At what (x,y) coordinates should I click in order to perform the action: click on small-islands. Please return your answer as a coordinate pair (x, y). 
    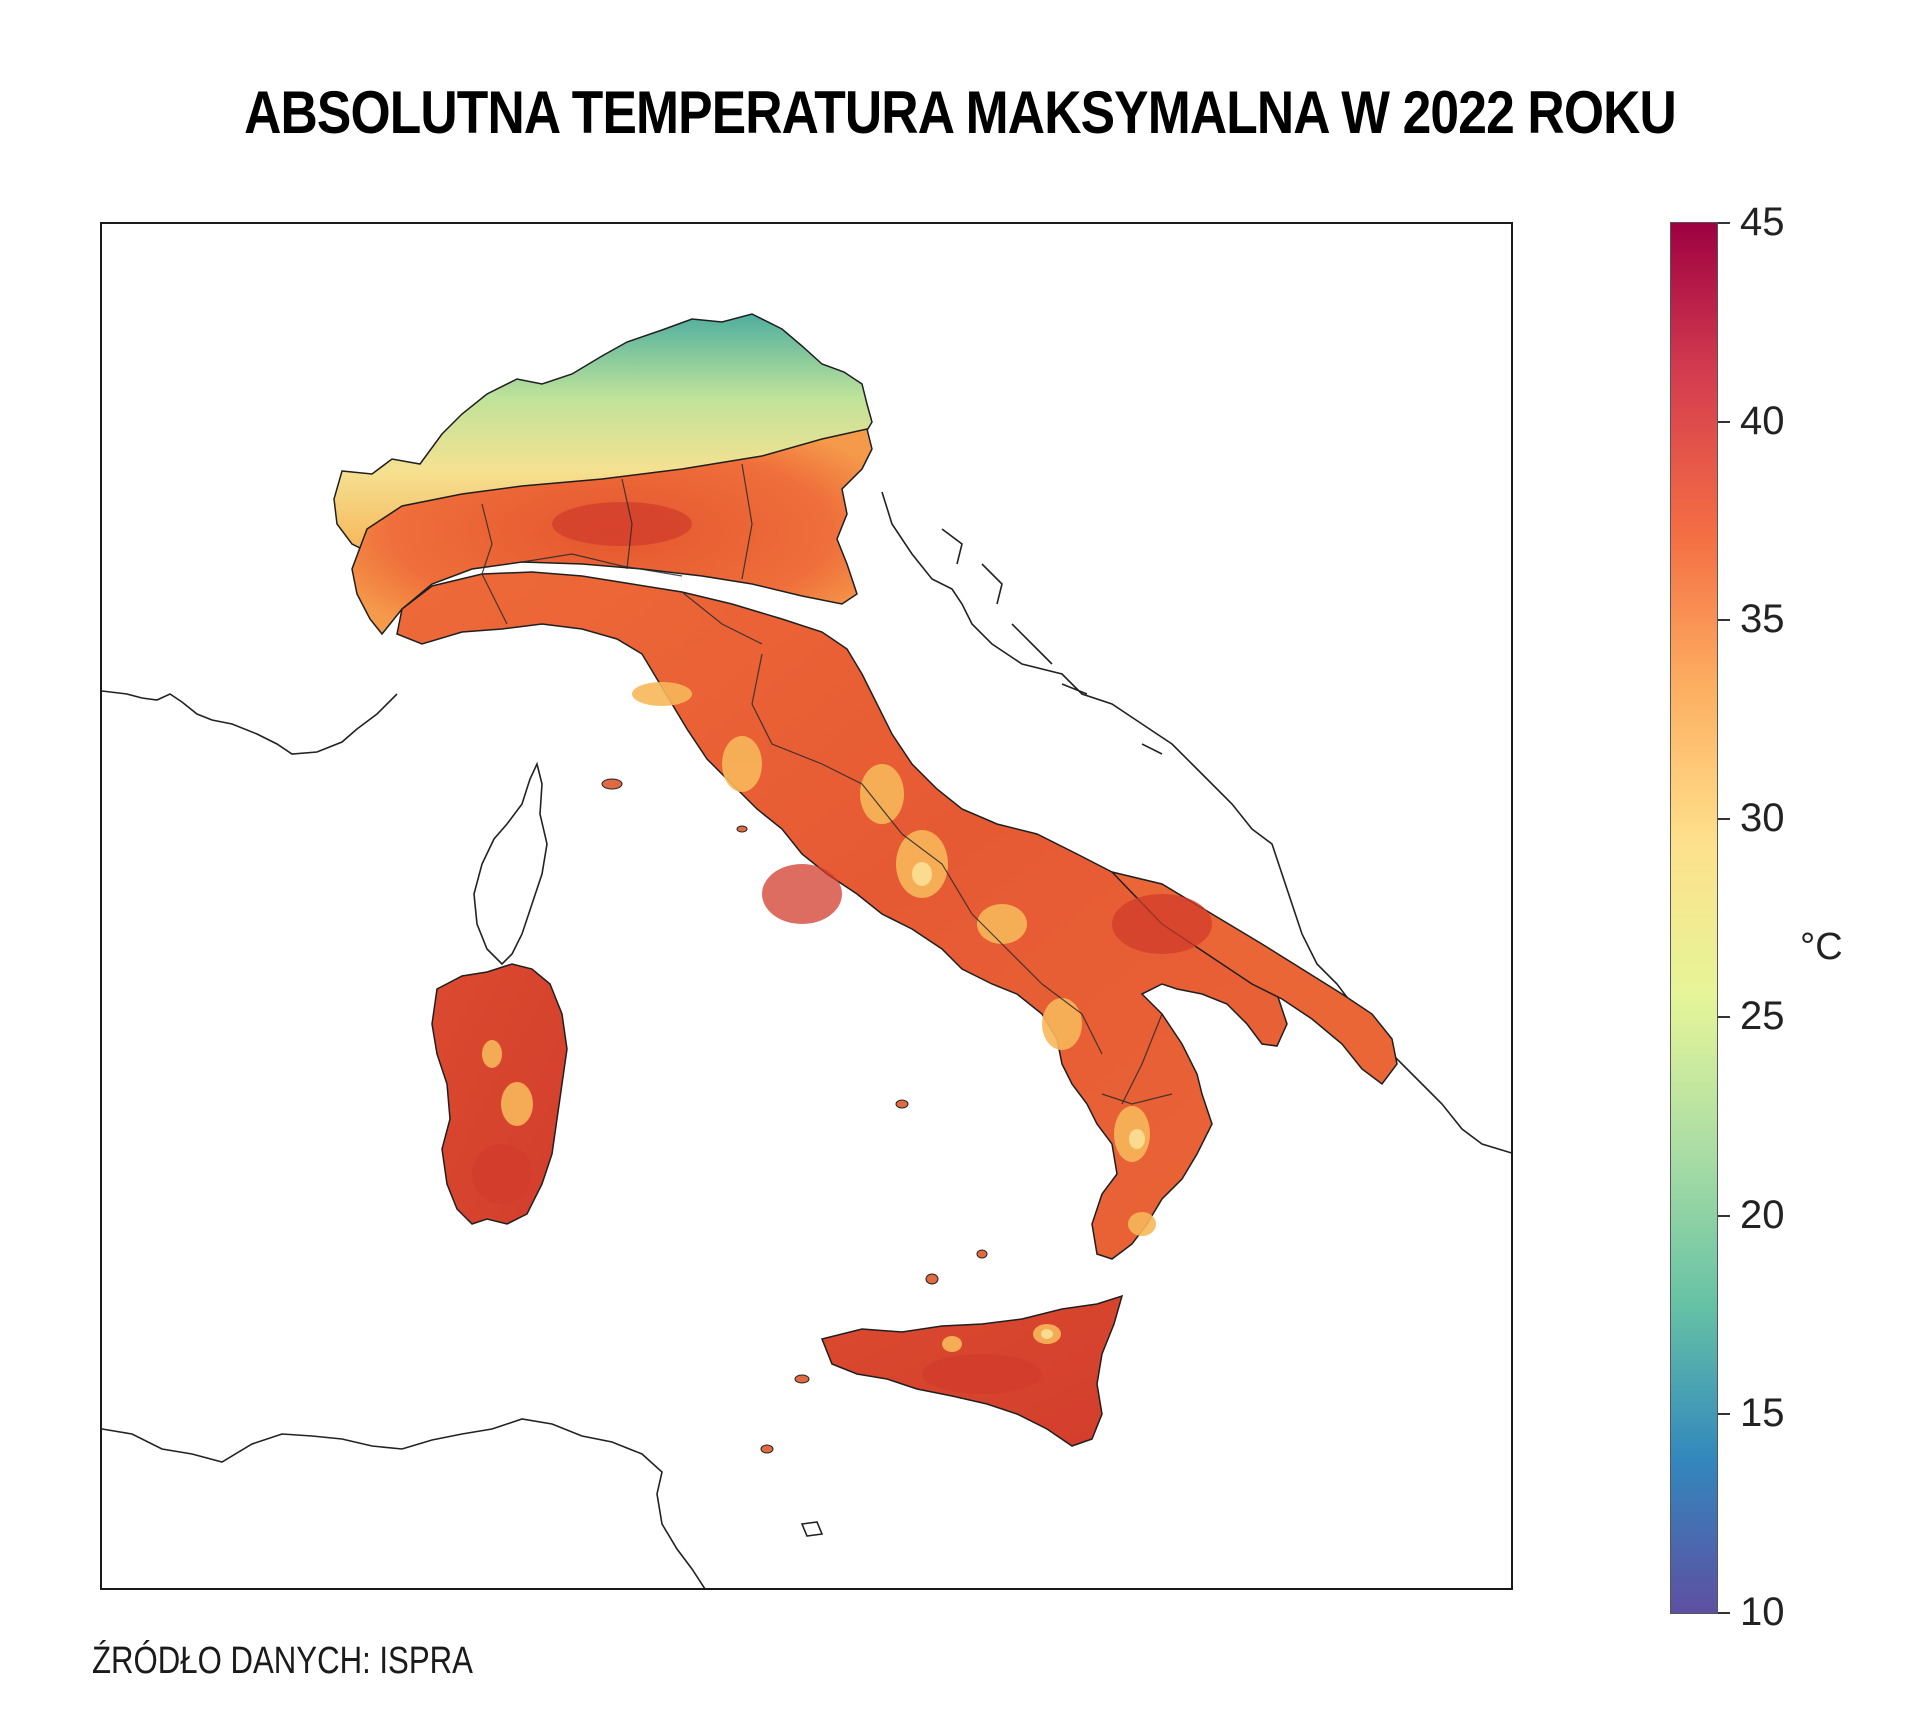
    Looking at the image, I should click on (794, 1116).